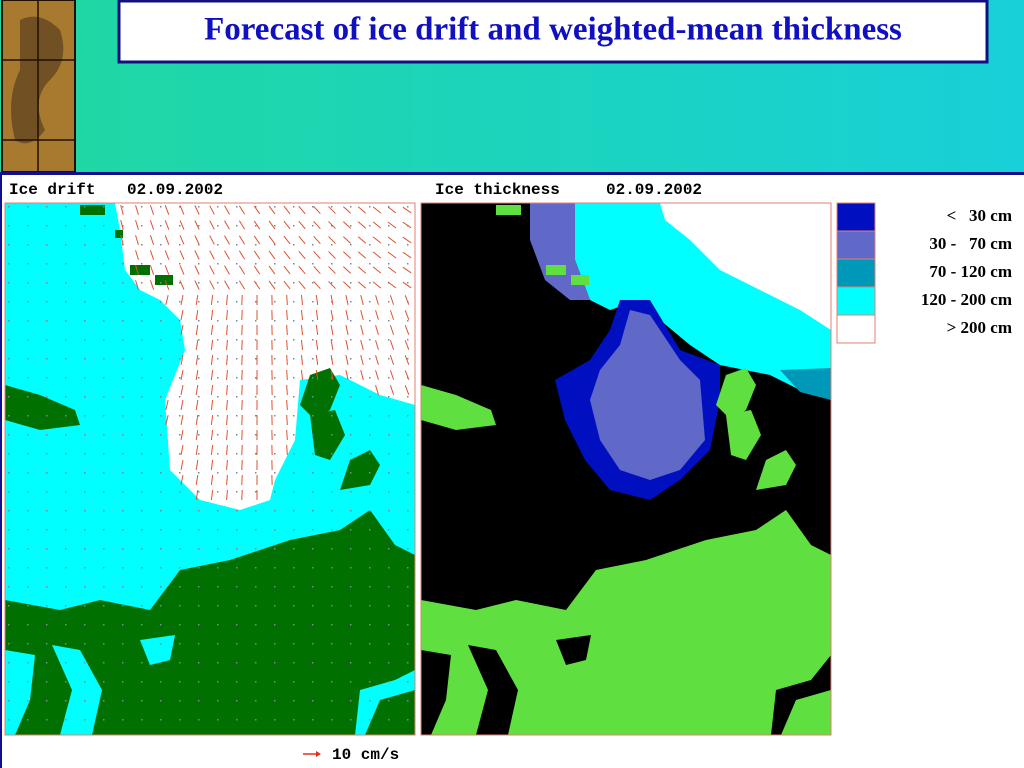 The height and width of the screenshot is (768, 1024). What do you see at coordinates (979, 215) in the screenshot?
I see `legend-label: < 30 cm` at bounding box center [979, 215].